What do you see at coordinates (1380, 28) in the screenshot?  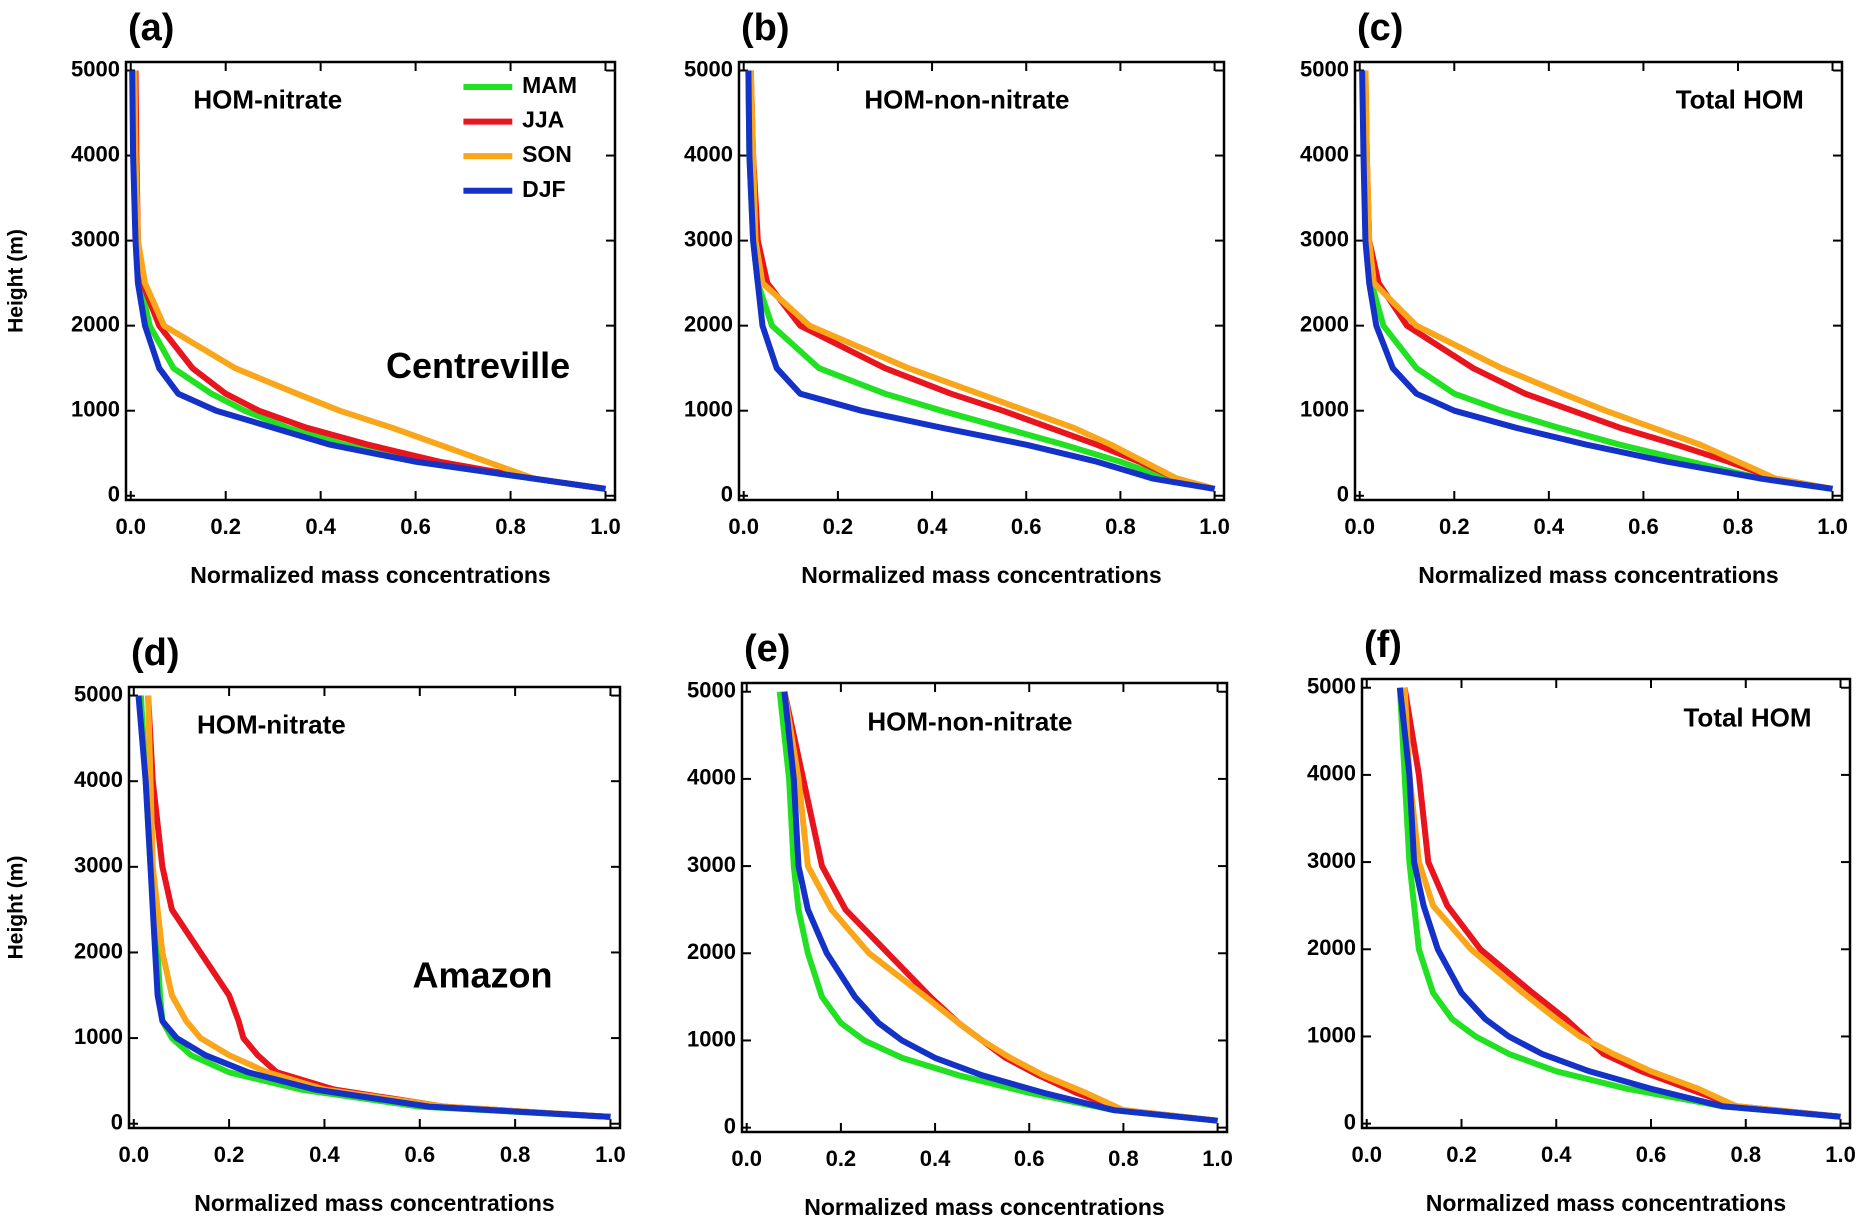 I see `panel-label: (c)` at bounding box center [1380, 28].